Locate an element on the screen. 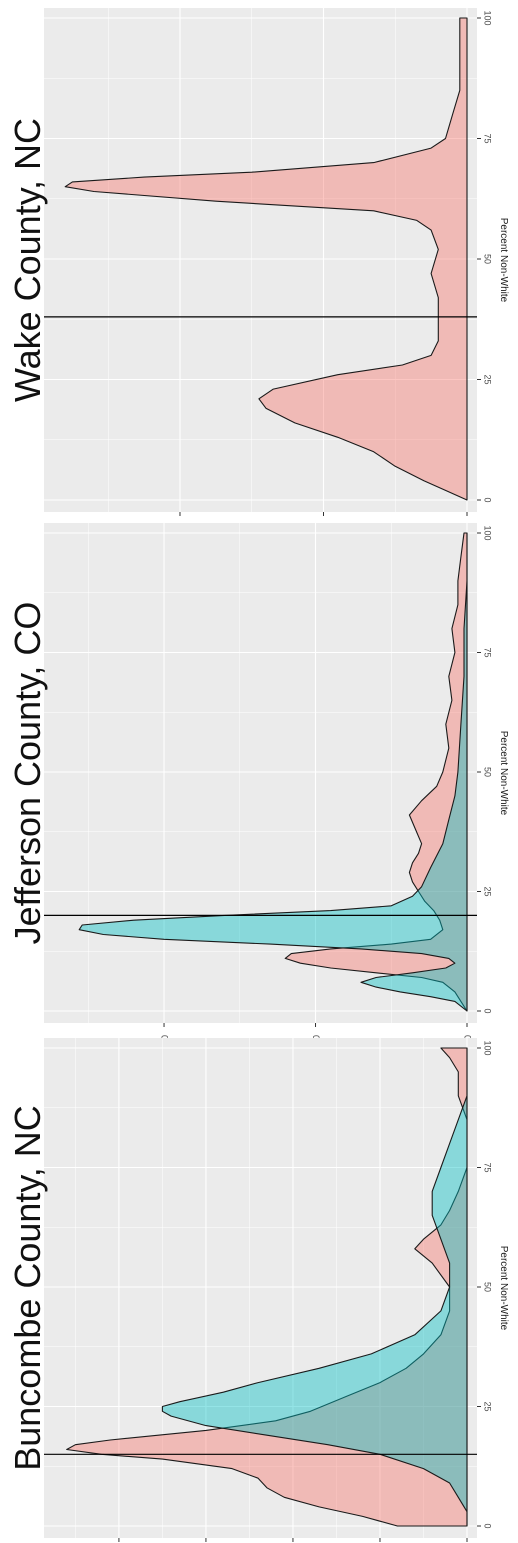  chart-title: Buncombe County, NC is located at coordinates (27, 1288).